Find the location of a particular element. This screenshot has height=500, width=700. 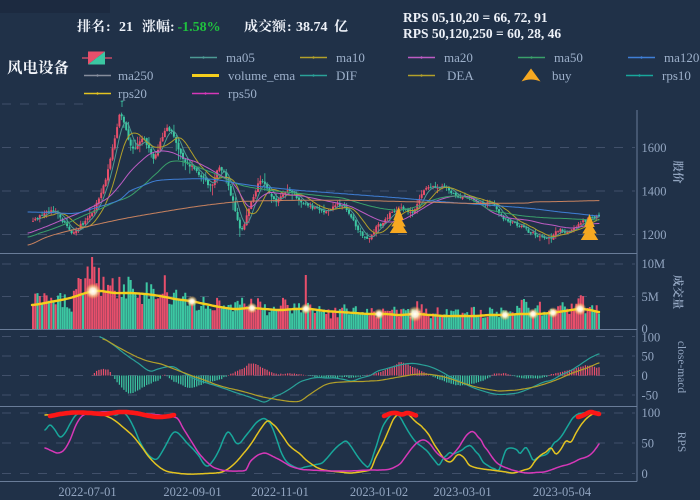

svg-text: 38.74 is located at coordinates (312, 27).